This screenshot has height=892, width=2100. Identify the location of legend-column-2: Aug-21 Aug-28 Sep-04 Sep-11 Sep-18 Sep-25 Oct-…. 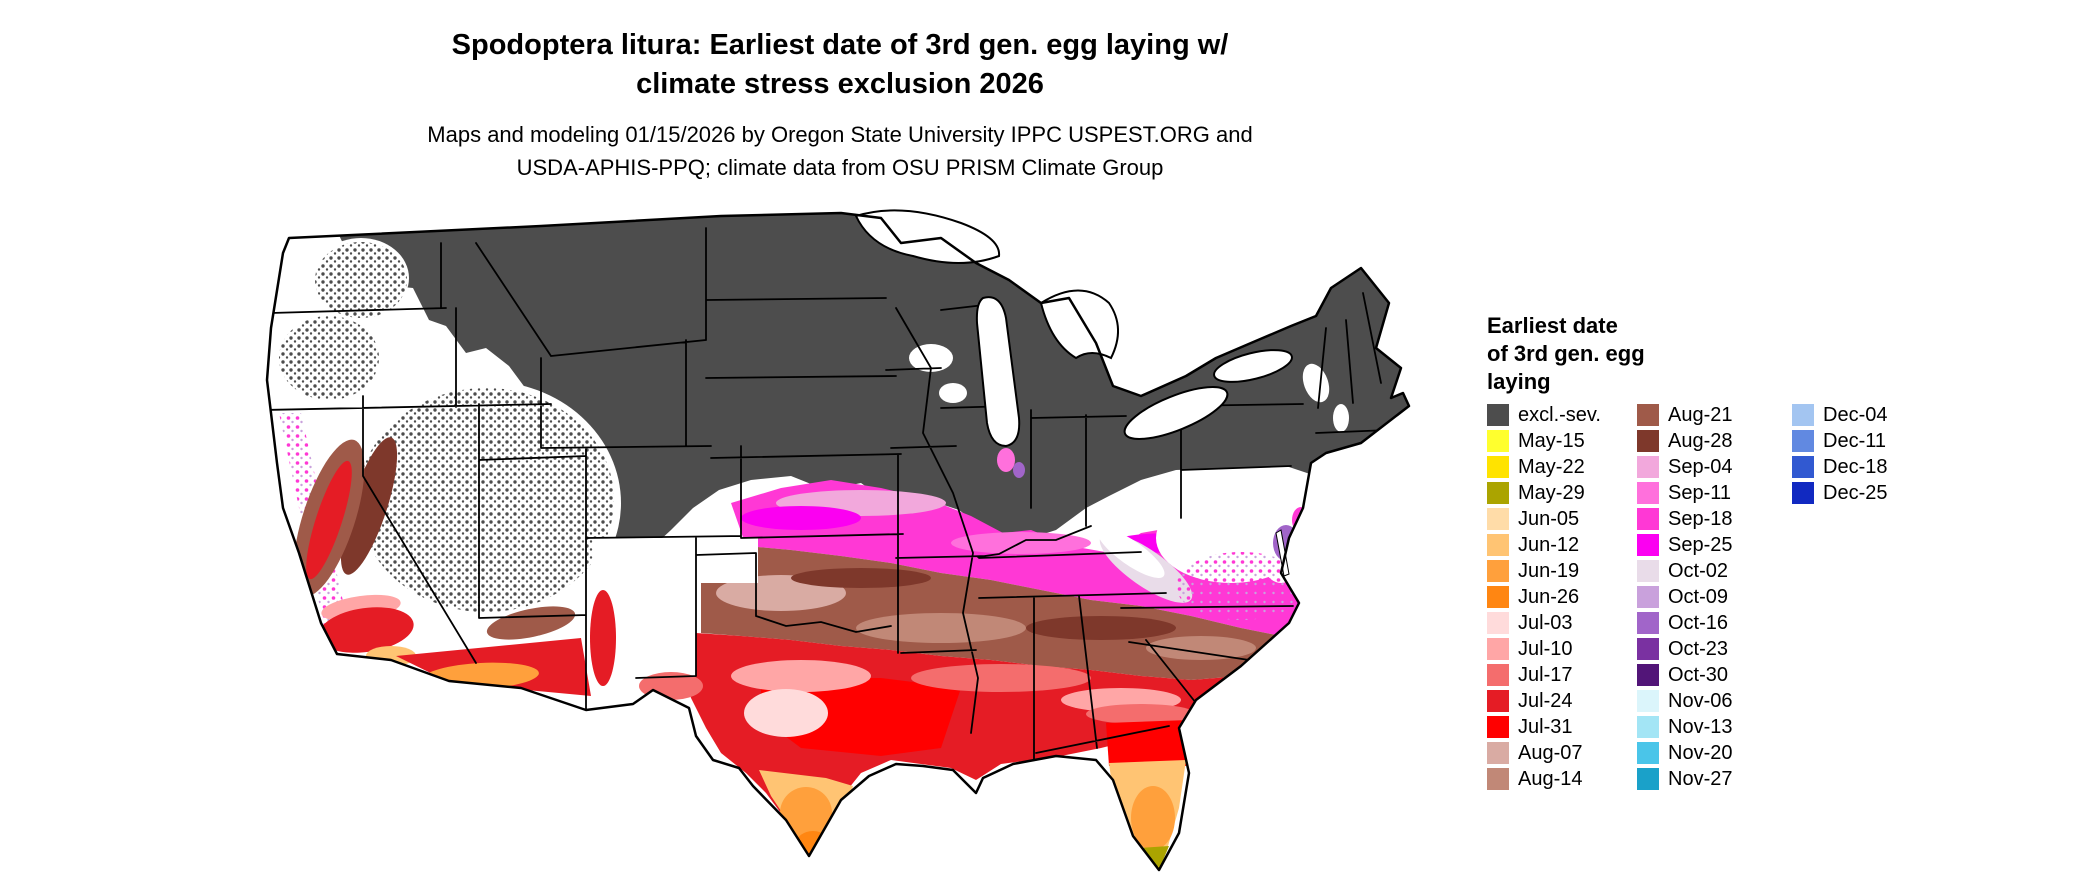
(1714, 597).